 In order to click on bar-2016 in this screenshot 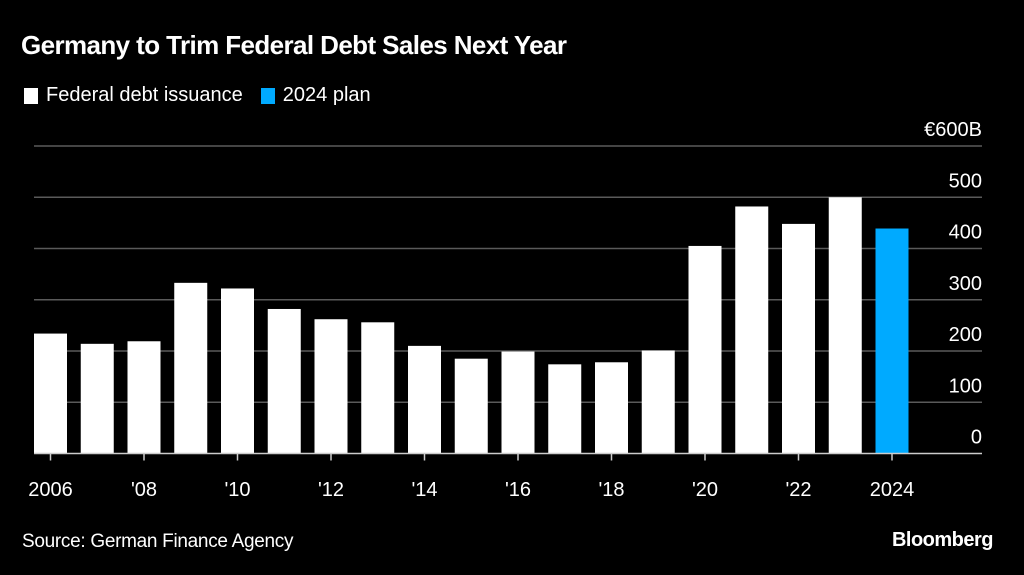, I will do `click(518, 402)`.